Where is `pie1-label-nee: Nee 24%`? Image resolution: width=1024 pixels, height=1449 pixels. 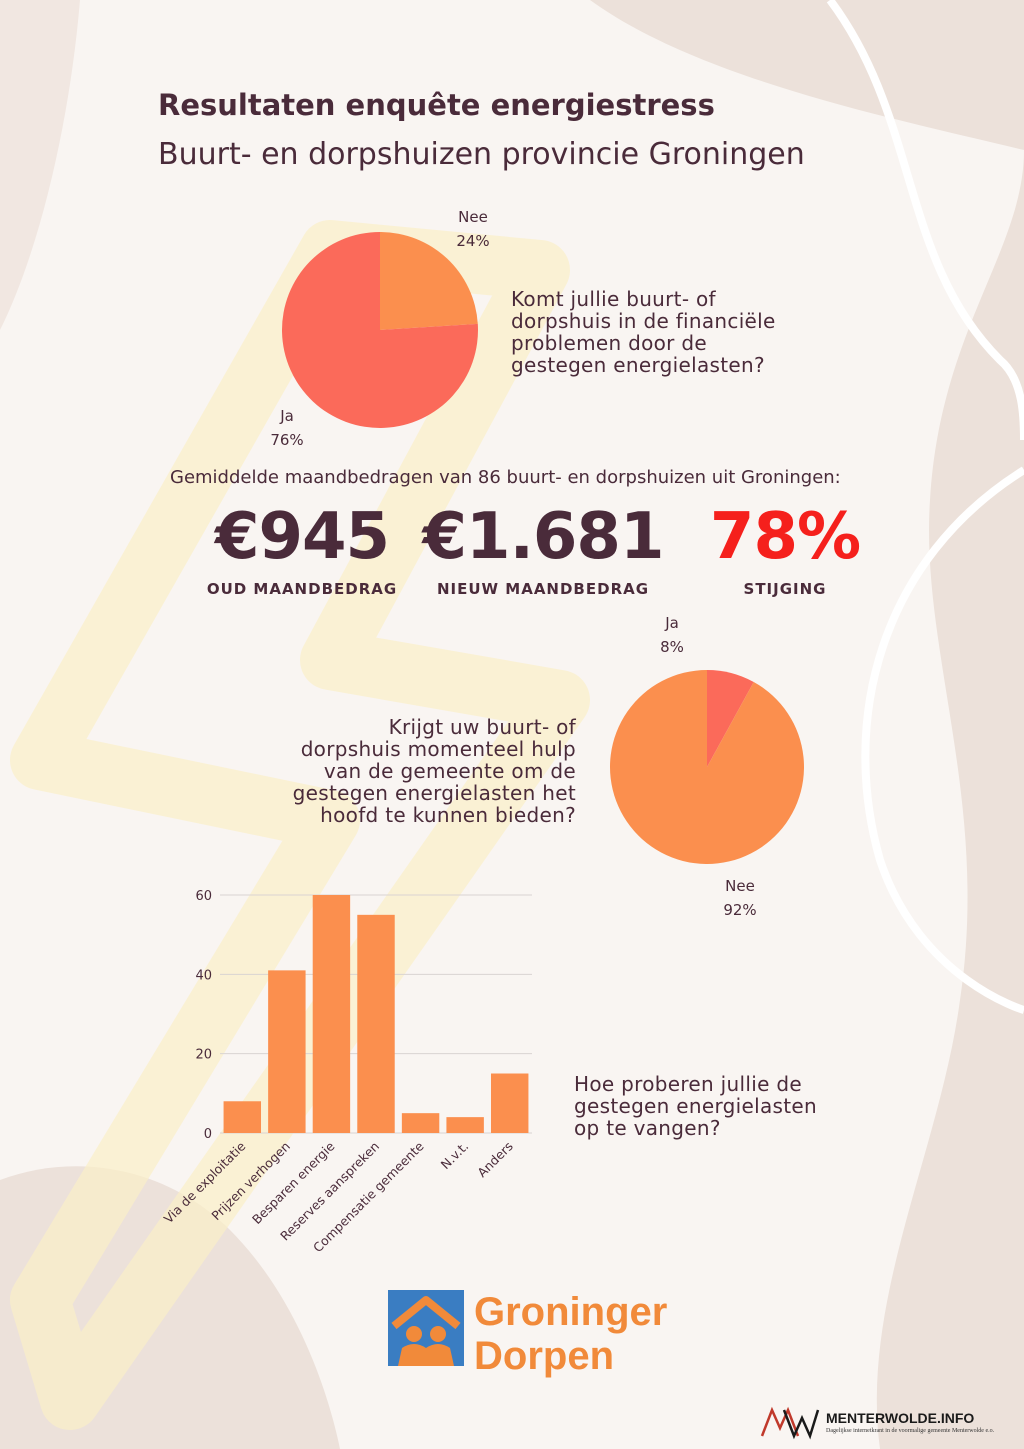 pie1-label-nee: Nee 24% is located at coordinates (473, 229).